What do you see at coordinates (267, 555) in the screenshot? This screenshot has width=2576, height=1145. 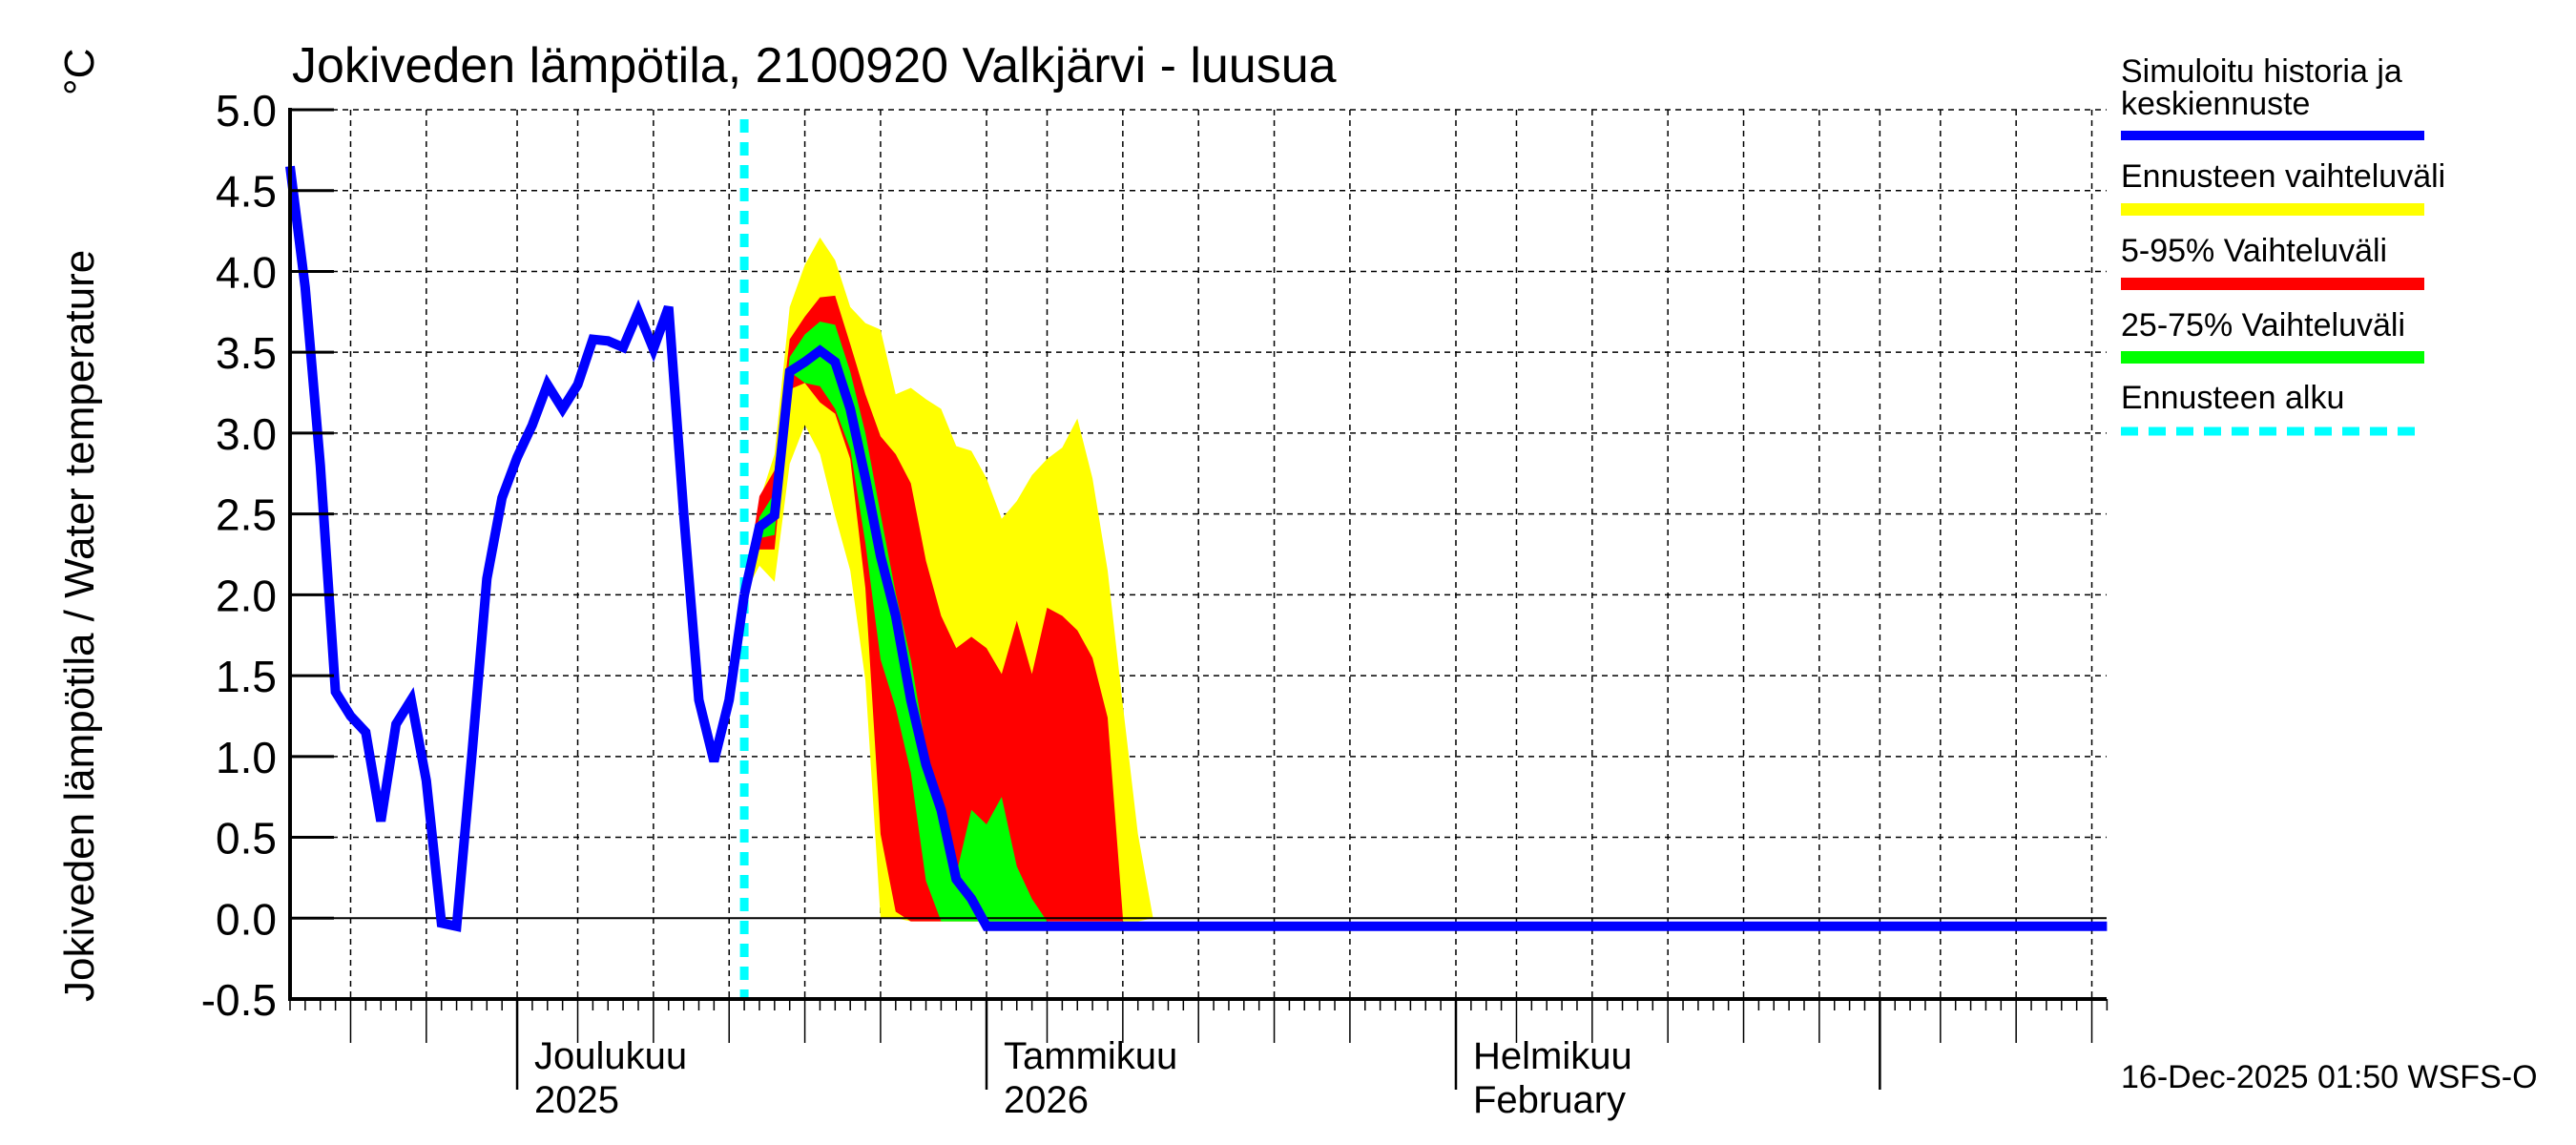 I see `y-tick-labels: 5.0 4.5 4.0 3.5 3.0 2.5 2.0 1.5 1.0 0.5 0.0 -0.5` at bounding box center [267, 555].